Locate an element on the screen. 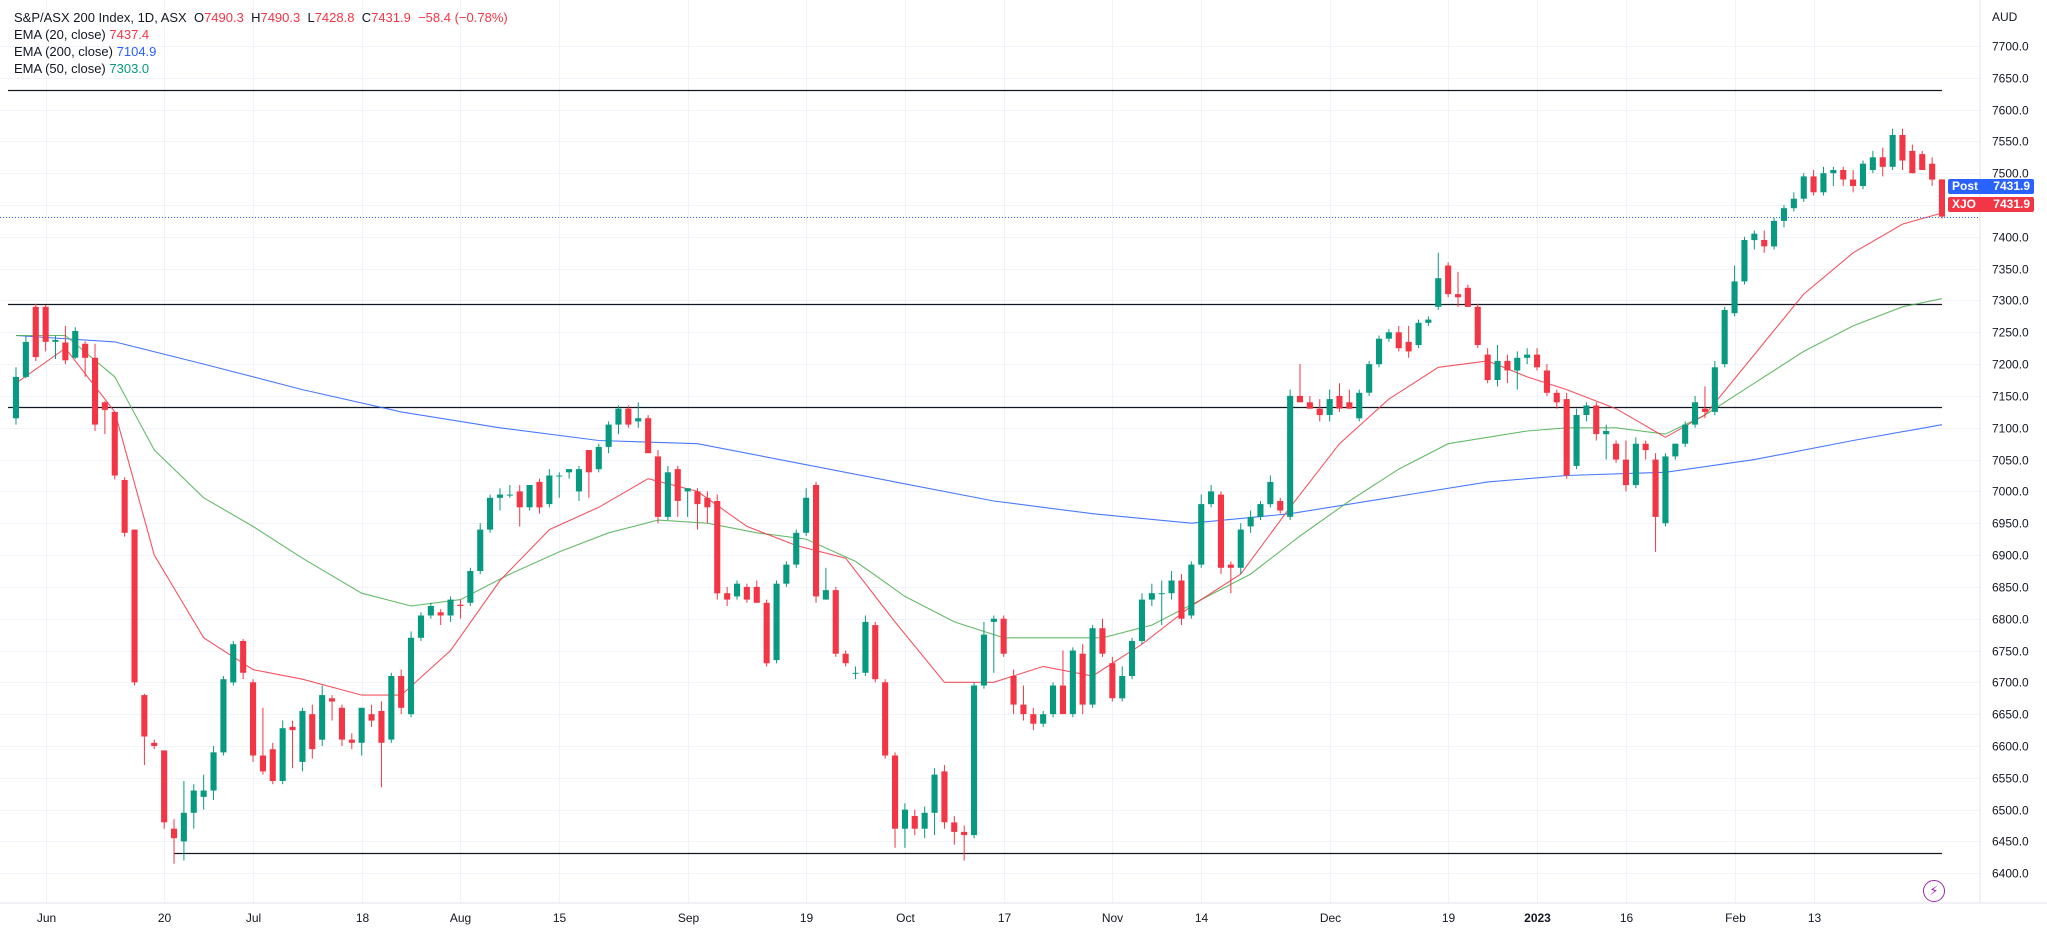 The width and height of the screenshot is (2047, 932). x-tick-label: 16 is located at coordinates (1627, 918).